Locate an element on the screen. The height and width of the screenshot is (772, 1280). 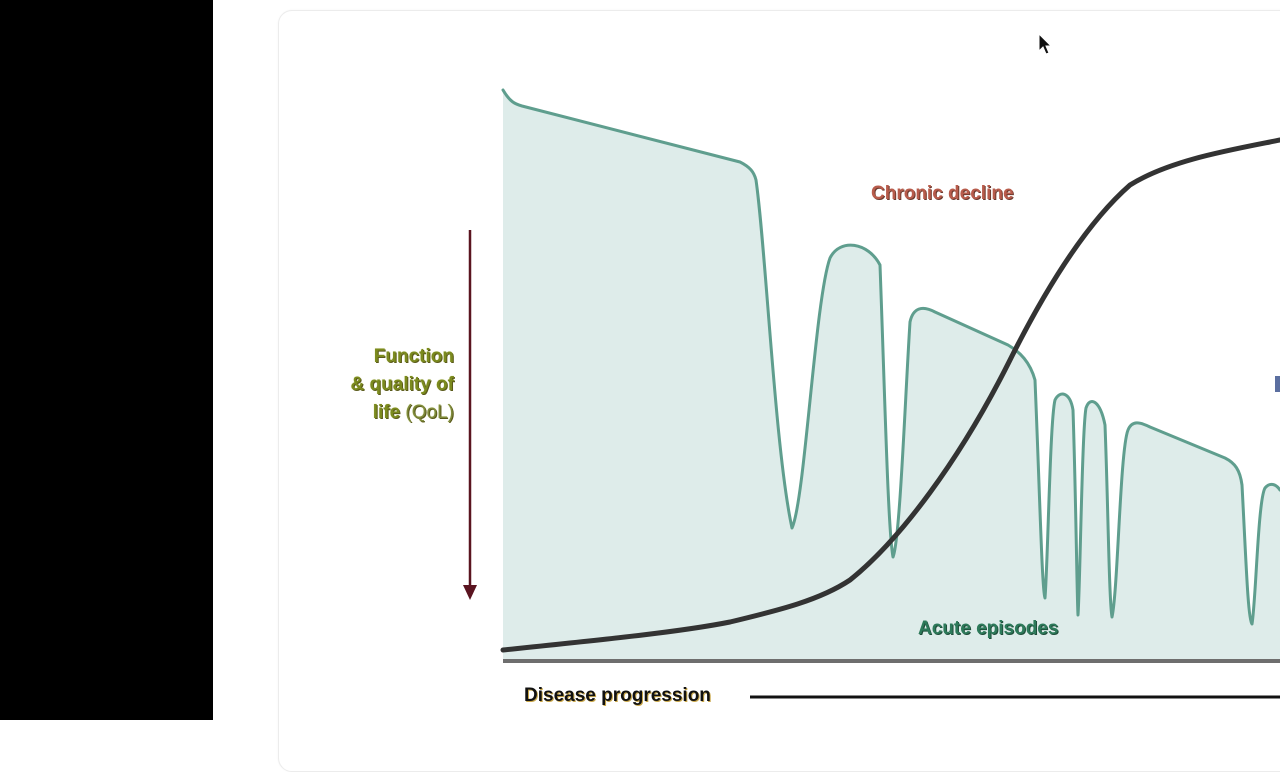
y-axis-label-line3: life is located at coordinates (386, 412).